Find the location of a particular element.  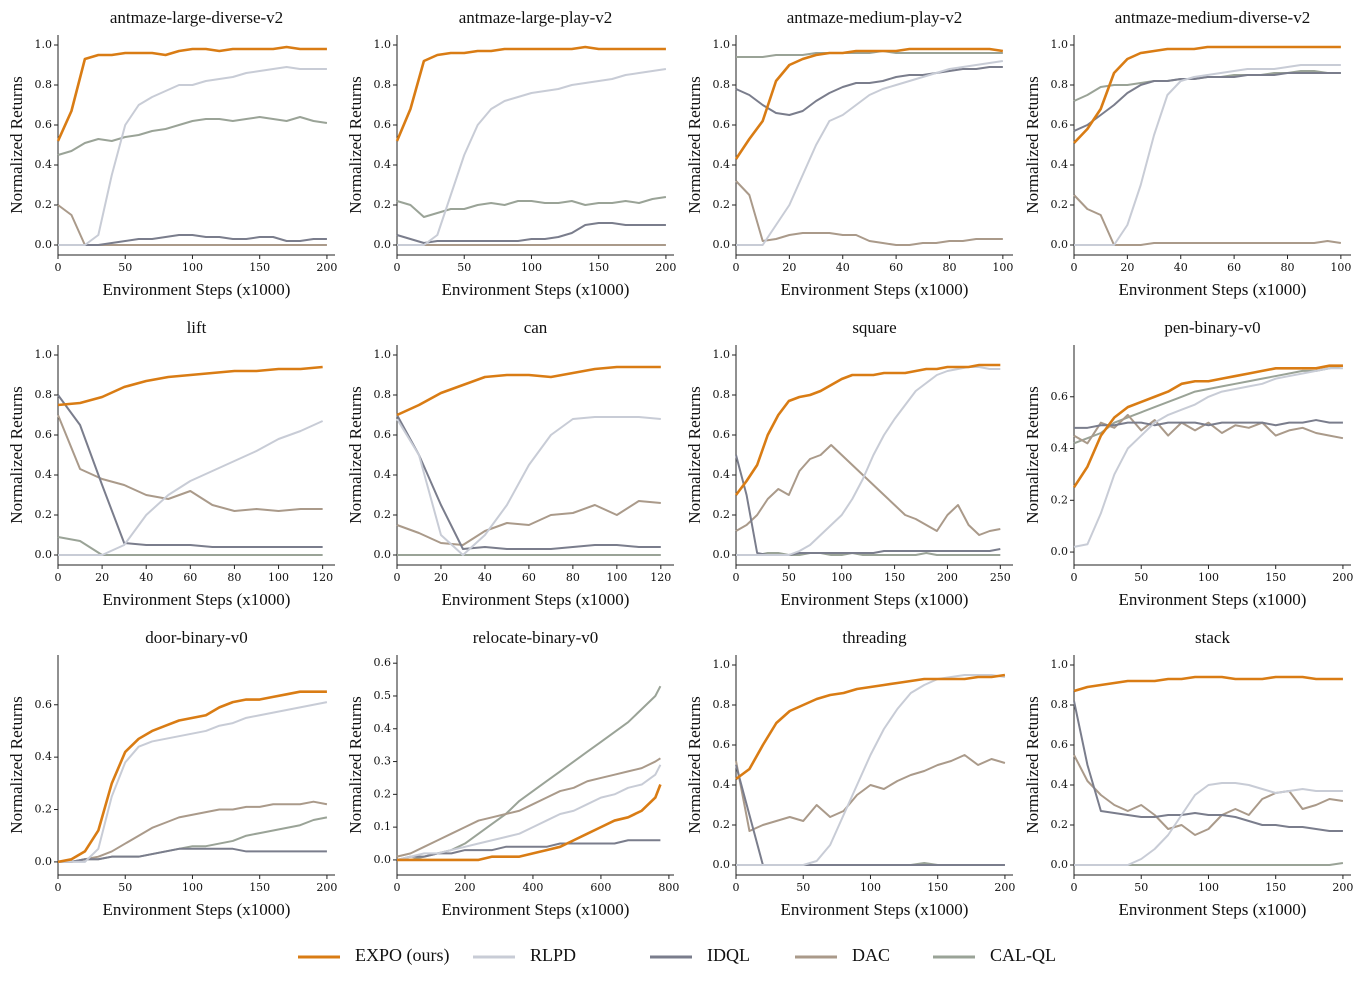

panel-title: threading is located at coordinates (874, 637).